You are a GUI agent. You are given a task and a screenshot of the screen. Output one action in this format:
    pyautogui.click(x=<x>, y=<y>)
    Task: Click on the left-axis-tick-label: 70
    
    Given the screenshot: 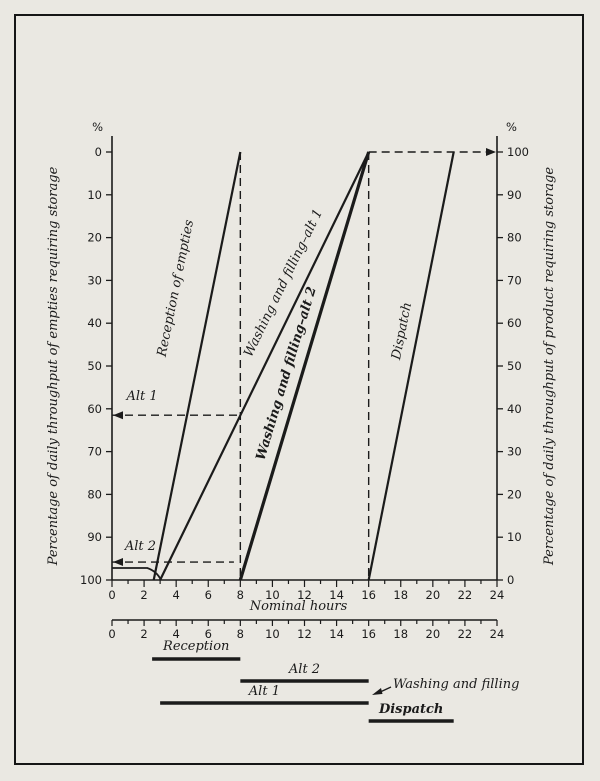 What is the action you would take?
    pyautogui.click(x=94, y=452)
    